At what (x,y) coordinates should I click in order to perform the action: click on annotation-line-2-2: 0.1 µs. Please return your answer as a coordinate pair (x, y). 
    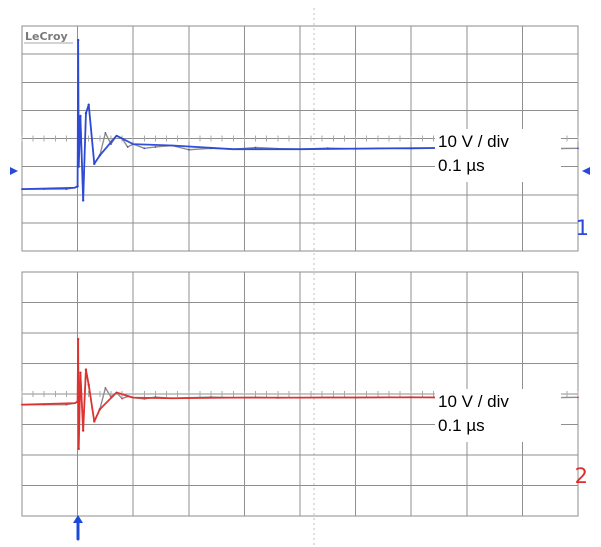
    Looking at the image, I should click on (461, 425).